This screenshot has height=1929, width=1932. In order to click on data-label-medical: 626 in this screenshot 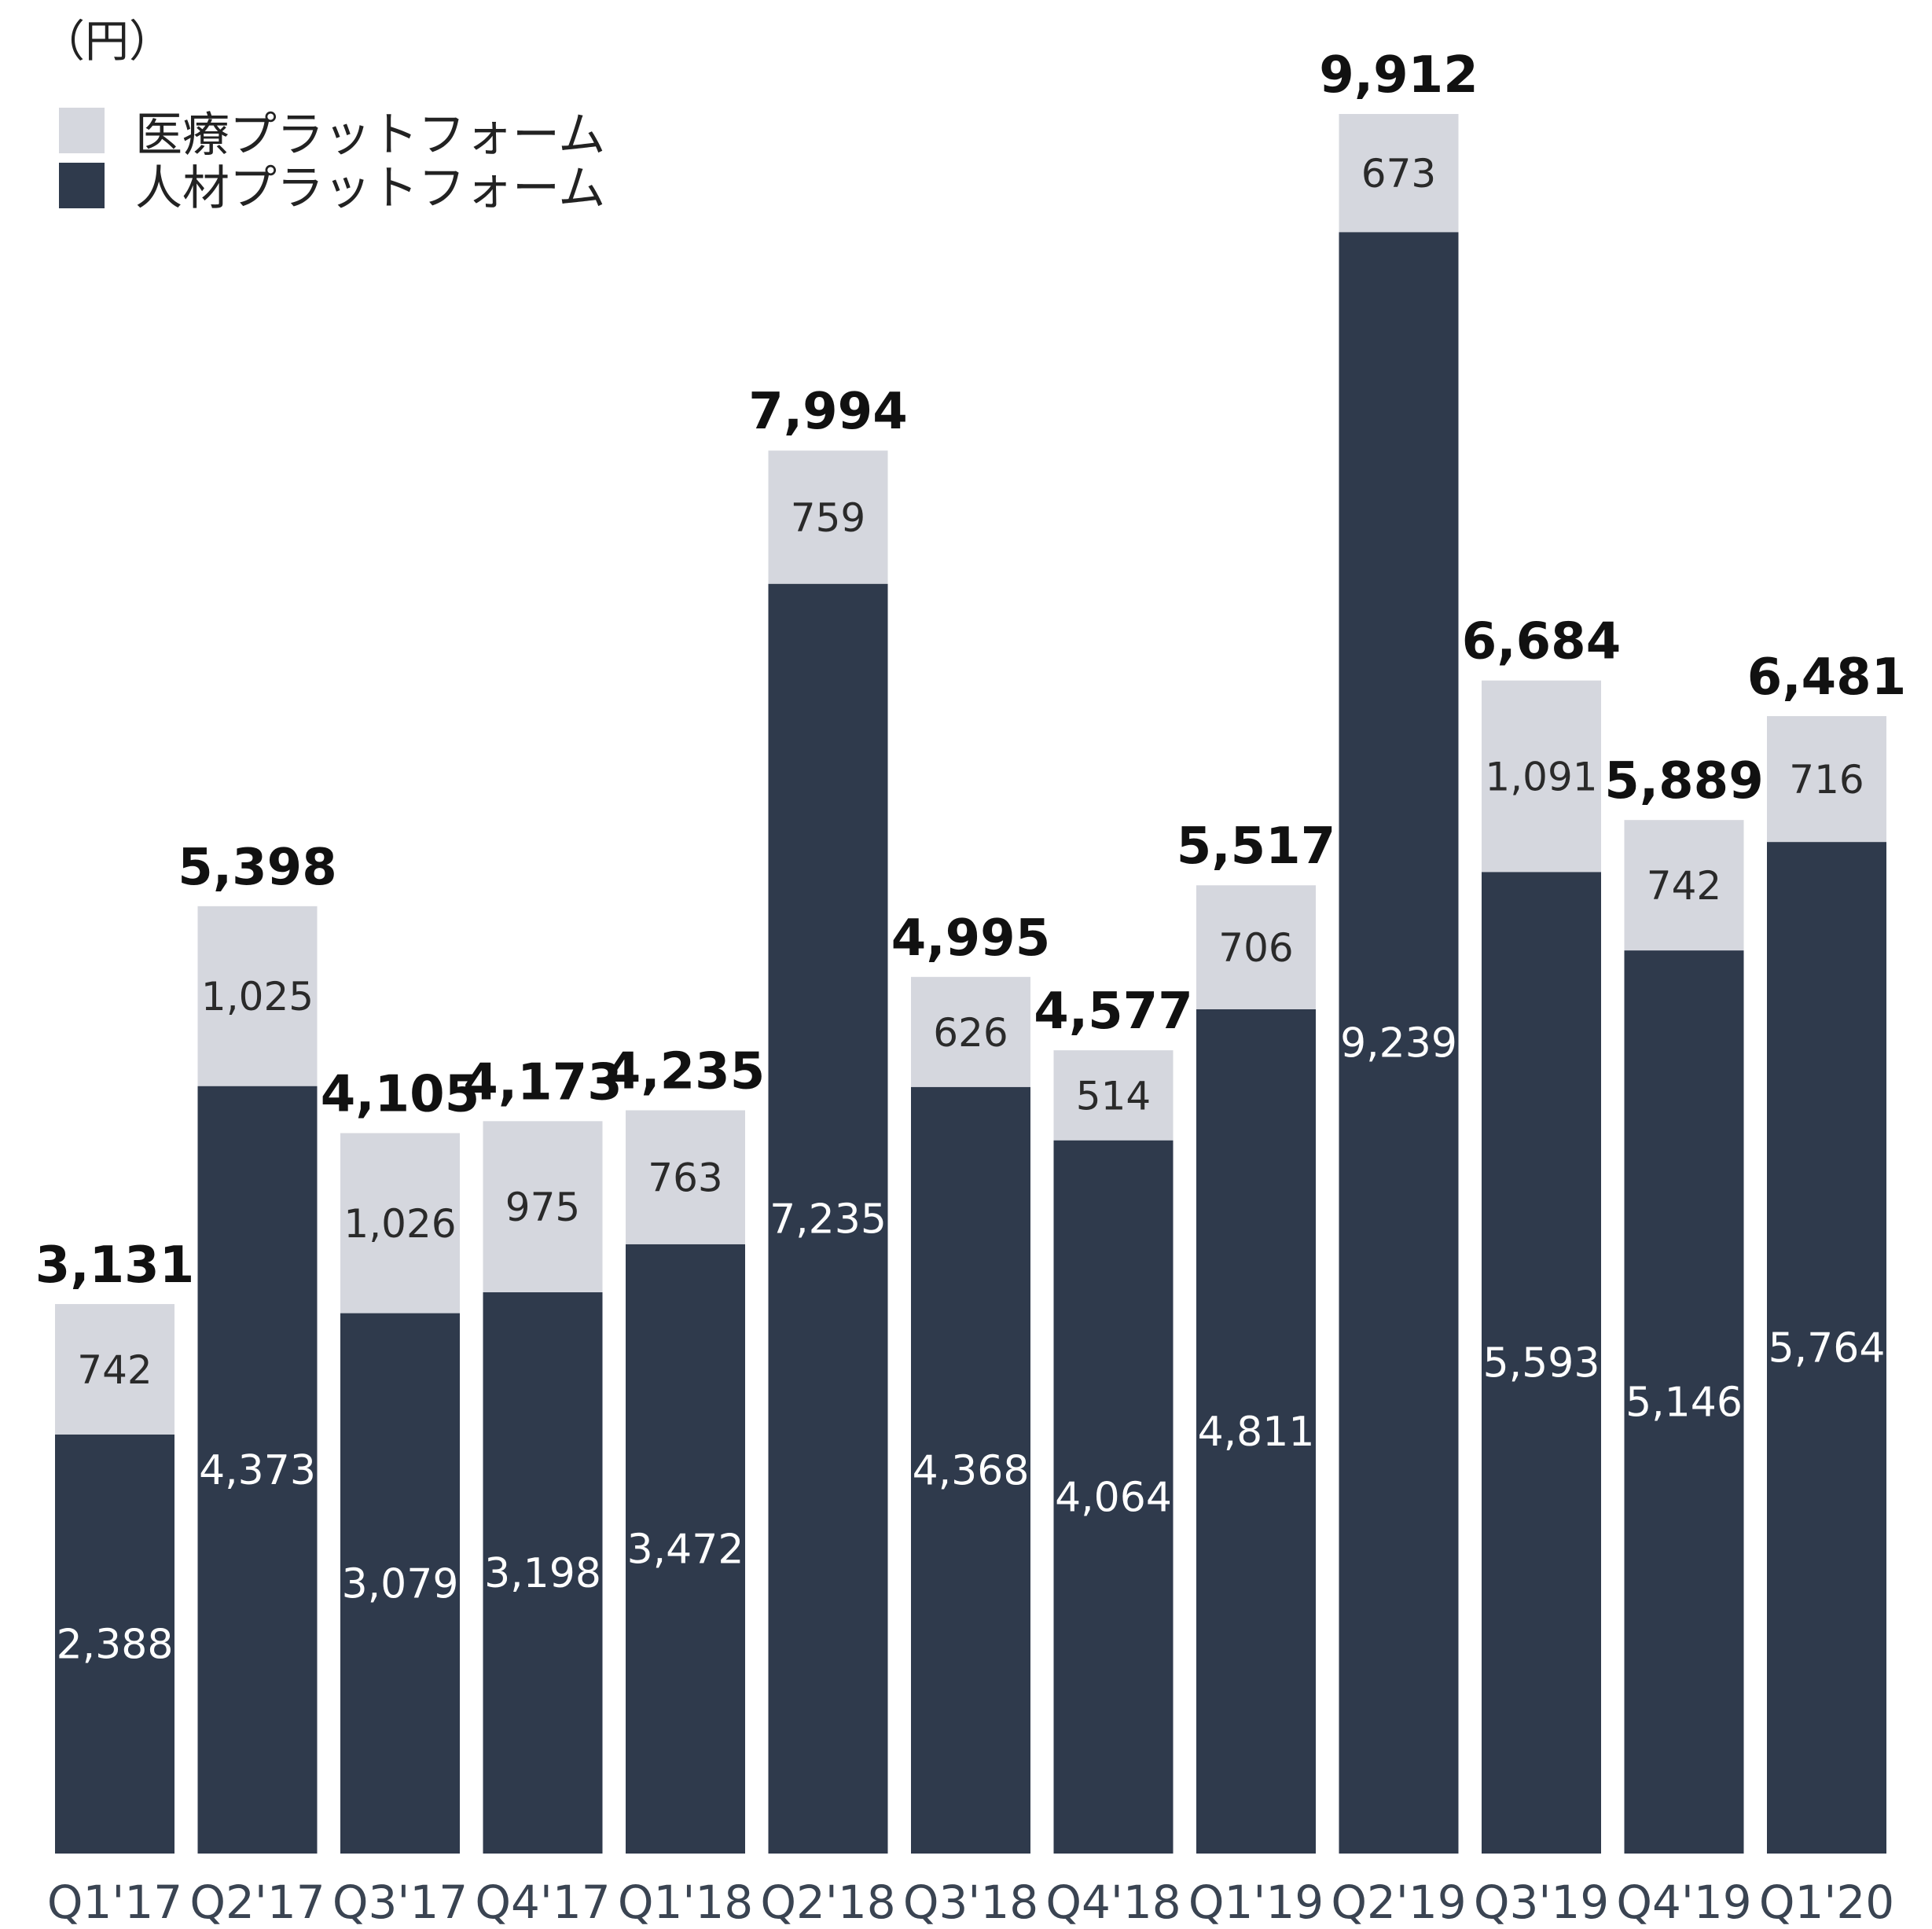, I will do `click(970, 1033)`.